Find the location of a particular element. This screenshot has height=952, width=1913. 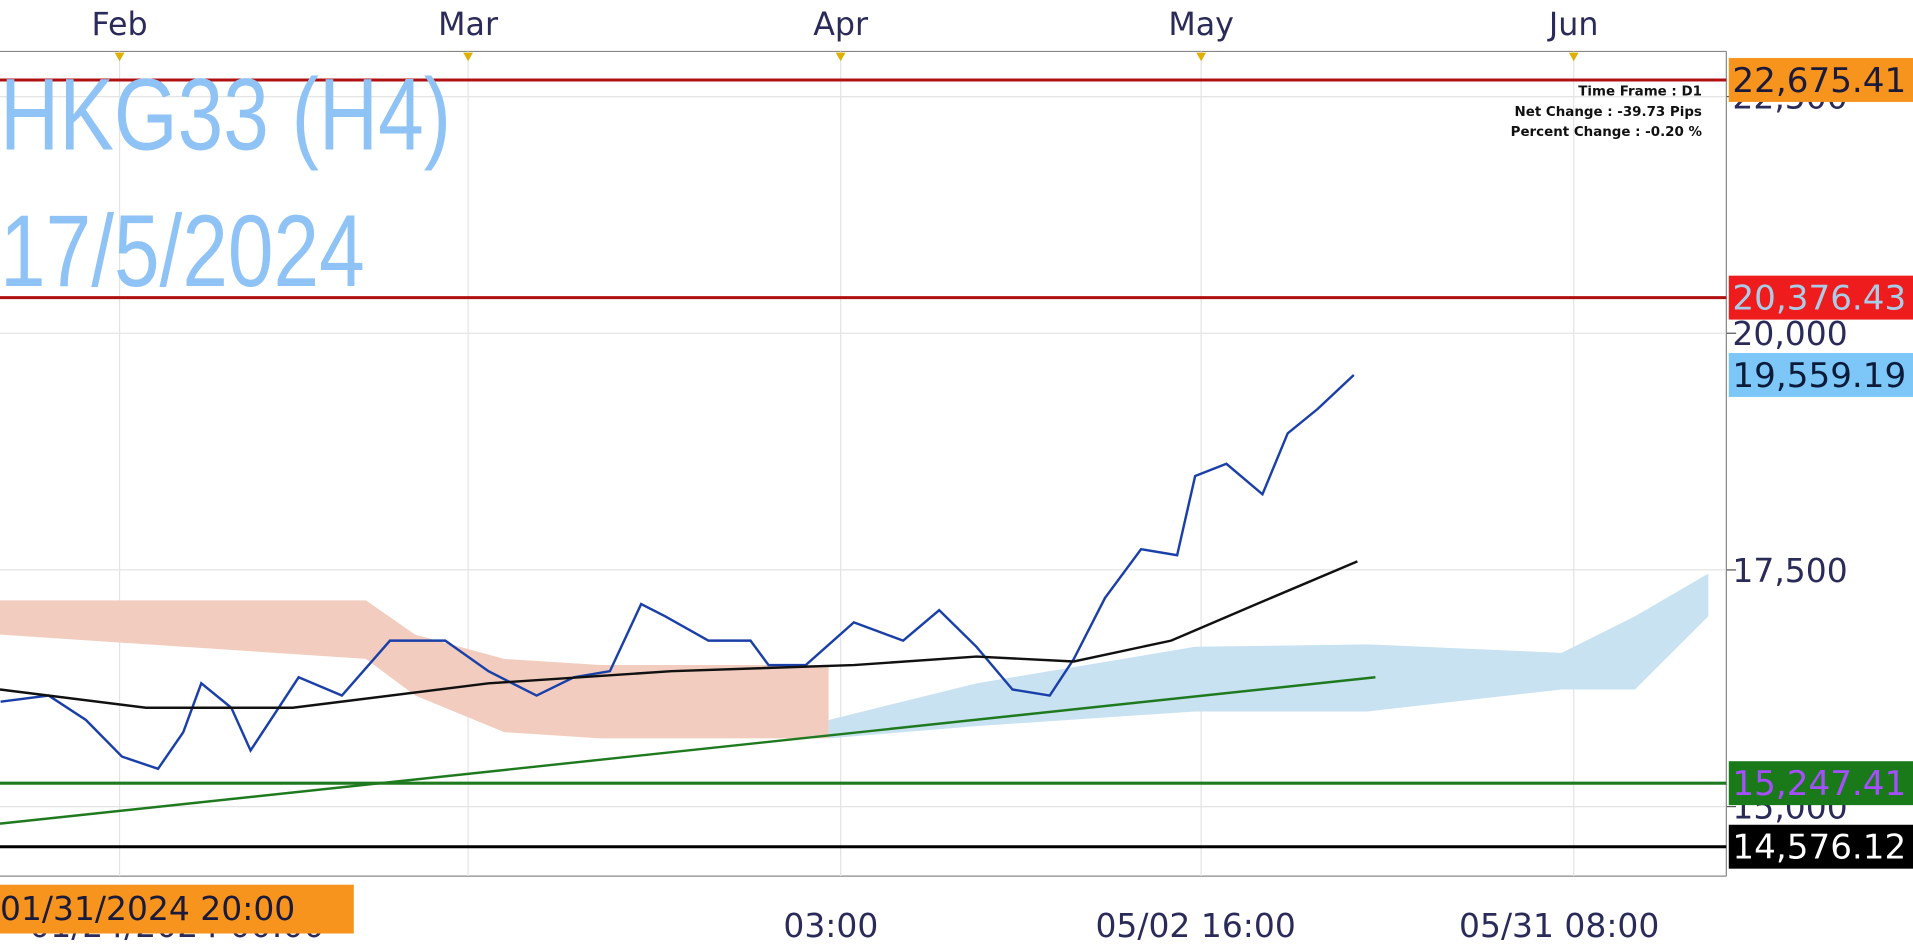

level-label: 22,675.41 is located at coordinates (1819, 81).